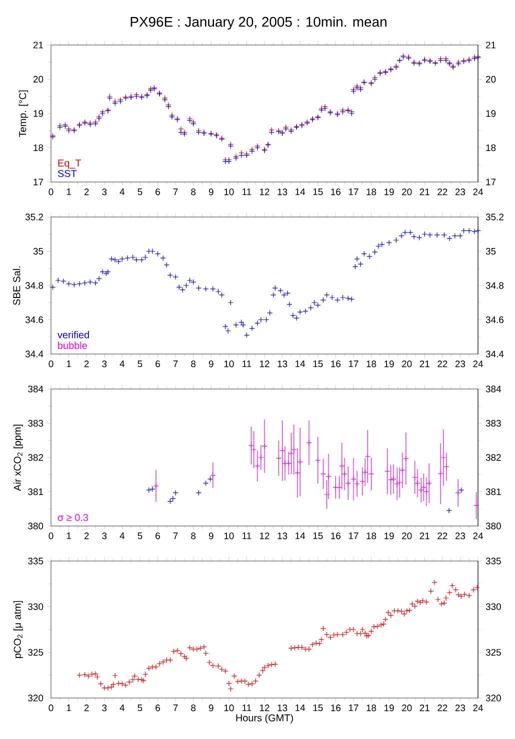 This screenshot has width=515, height=739. Describe the element at coordinates (36, 457) in the screenshot. I see `y-tick-label: 382` at that location.